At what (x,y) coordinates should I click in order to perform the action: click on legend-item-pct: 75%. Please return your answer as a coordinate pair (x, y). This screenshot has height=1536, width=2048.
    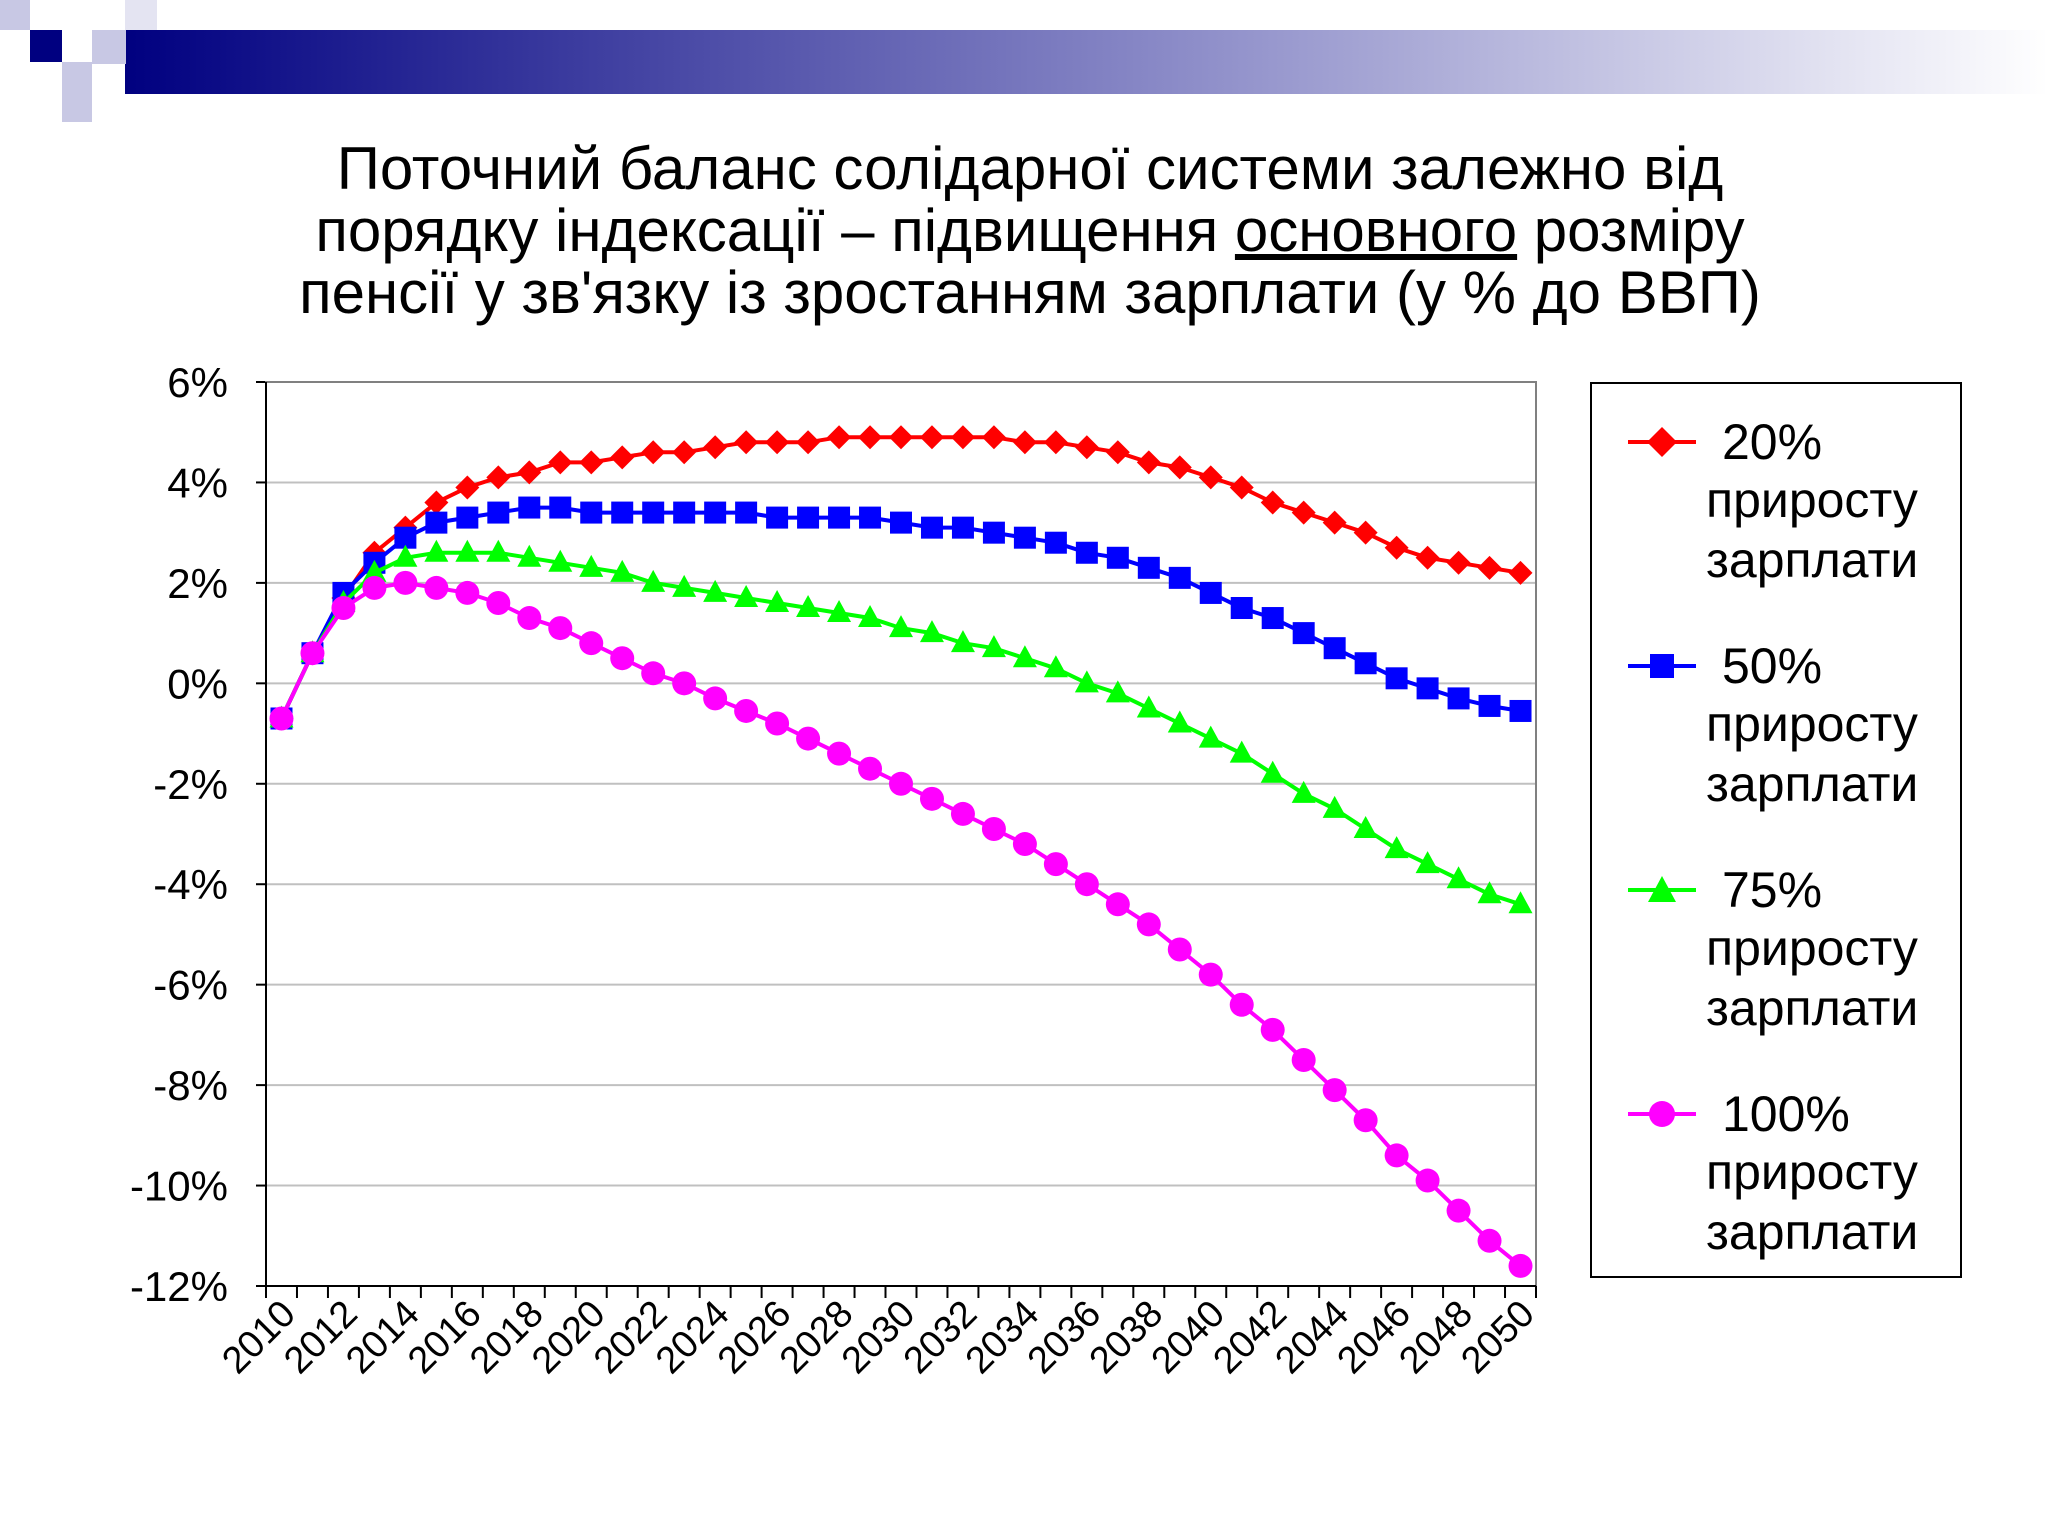
    Looking at the image, I should click on (1772, 890).